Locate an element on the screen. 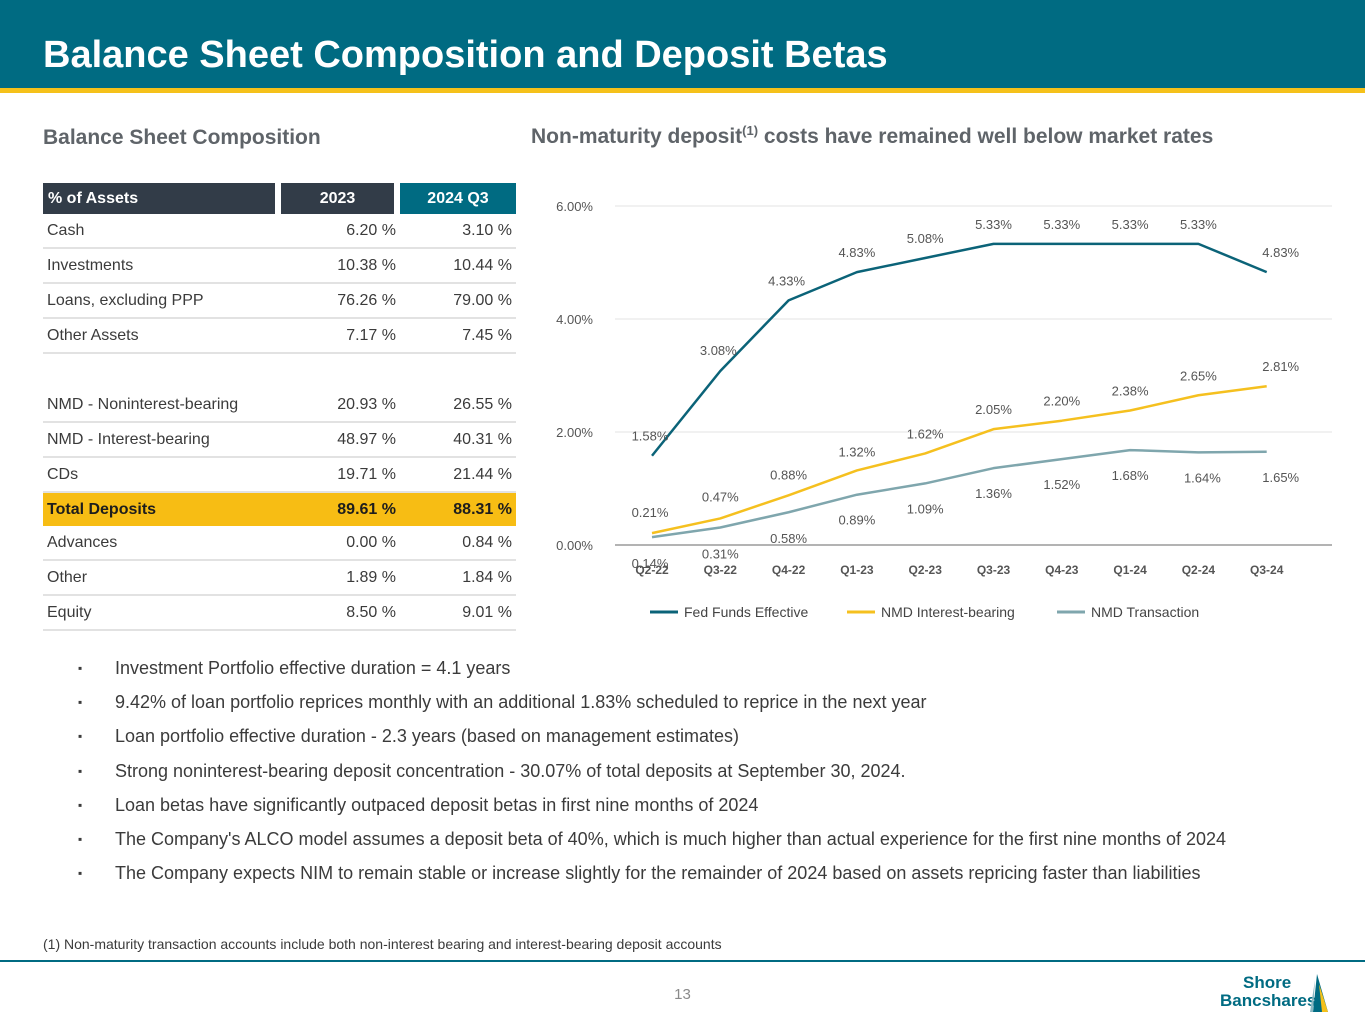 The image size is (1365, 1024). data-label: 0.21% is located at coordinates (650, 512).